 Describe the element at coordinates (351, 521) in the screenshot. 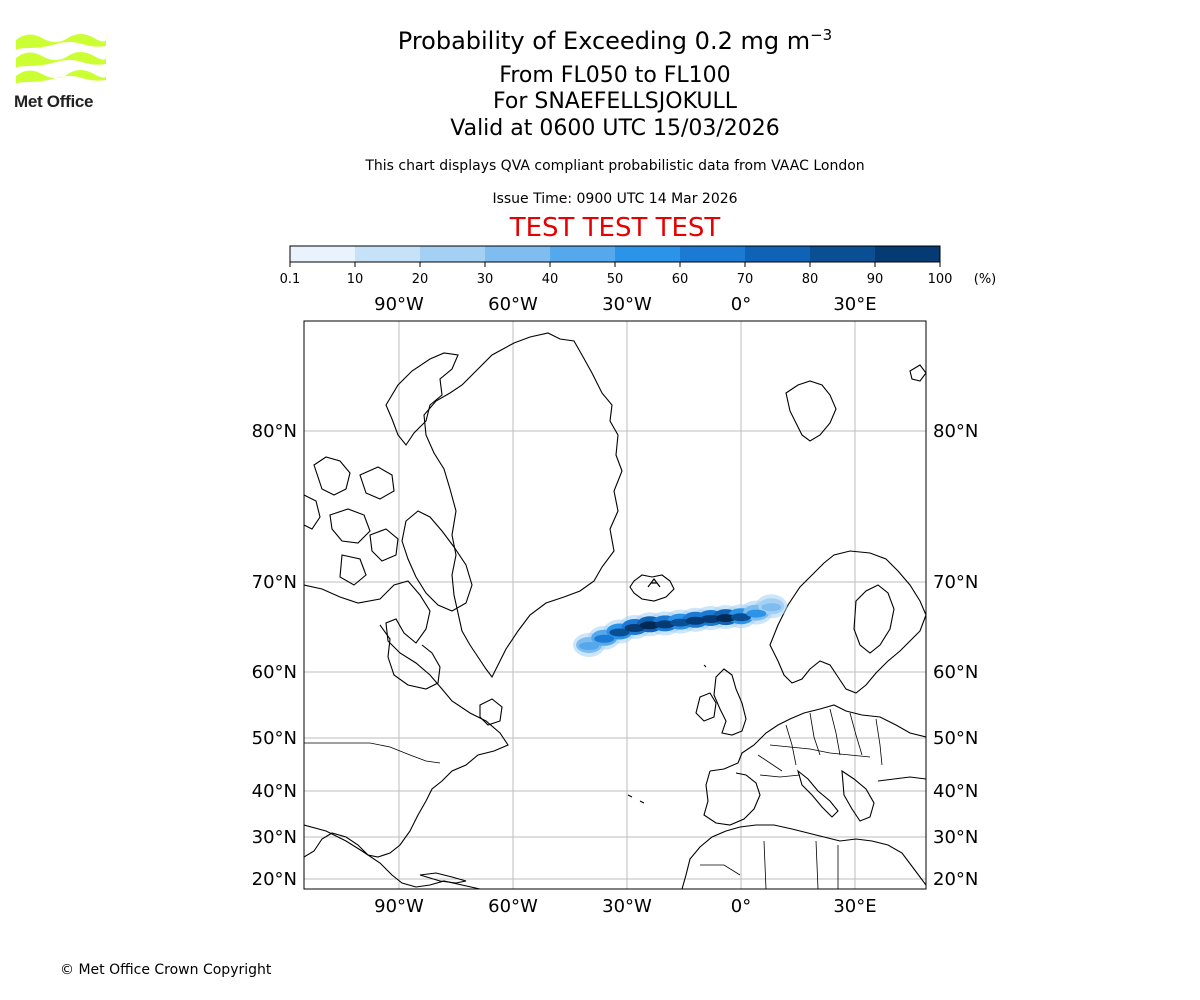

I see `arctic-islands-coast` at that location.